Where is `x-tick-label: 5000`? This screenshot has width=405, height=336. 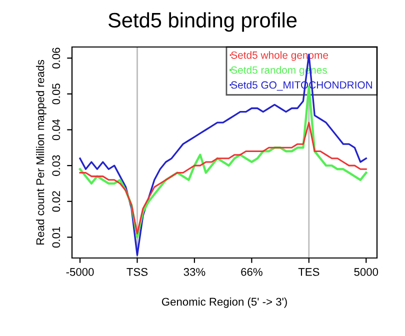
x-tick-label: 5000 is located at coordinates (366, 272).